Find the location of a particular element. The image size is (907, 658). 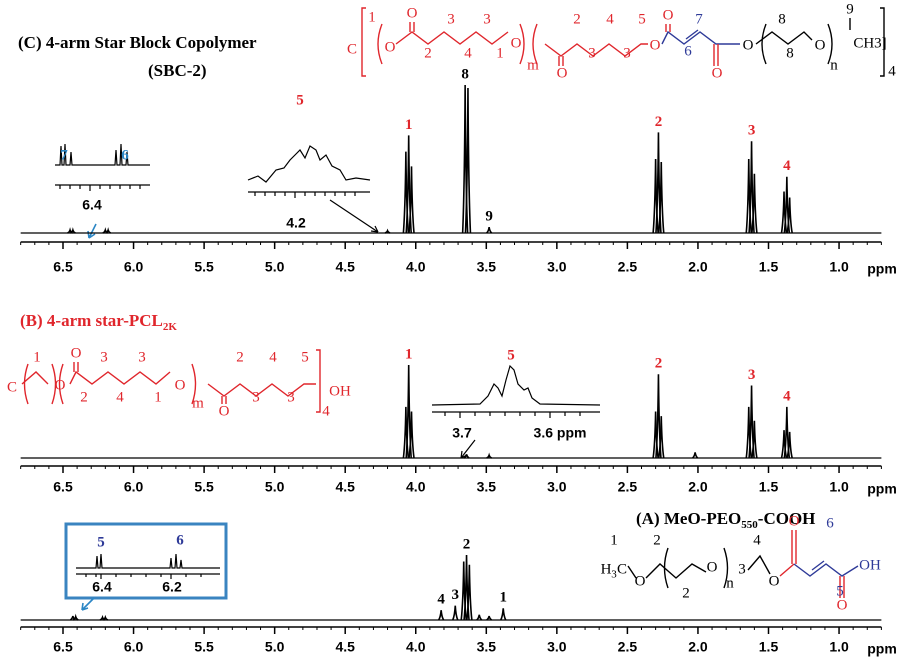

peak-label: 9 is located at coordinates (489, 217).